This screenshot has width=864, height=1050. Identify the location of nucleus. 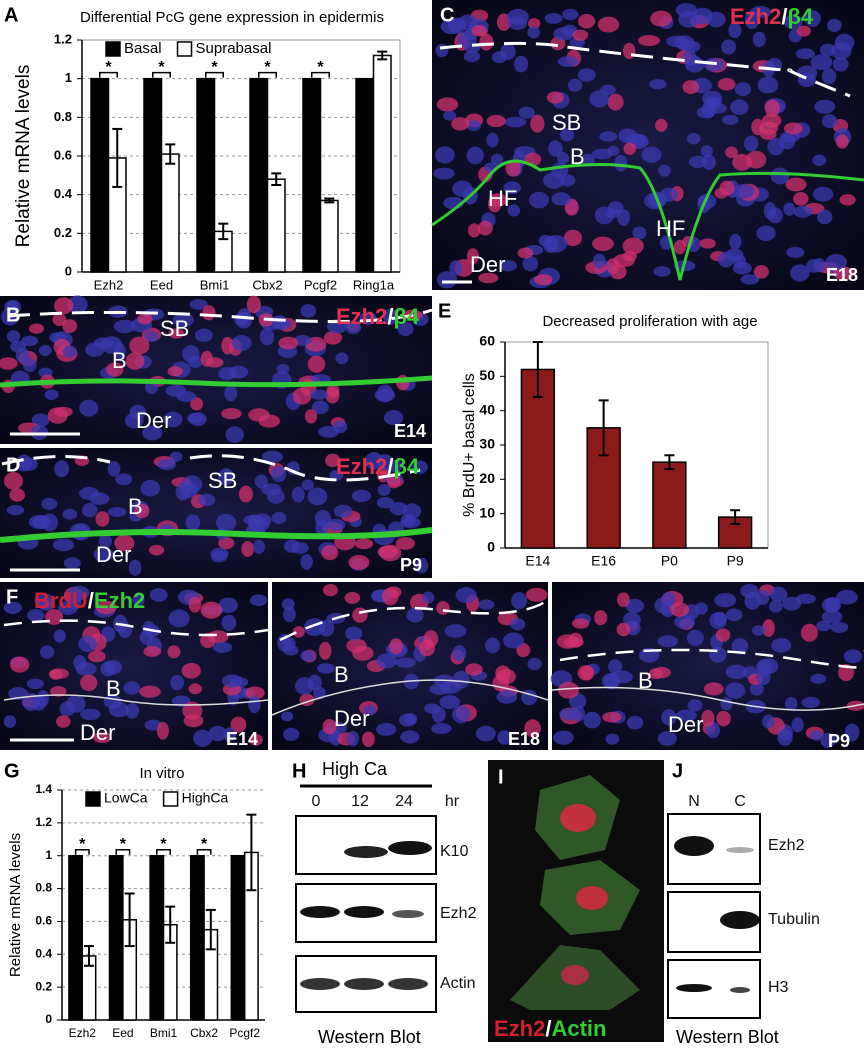
(592, 898).